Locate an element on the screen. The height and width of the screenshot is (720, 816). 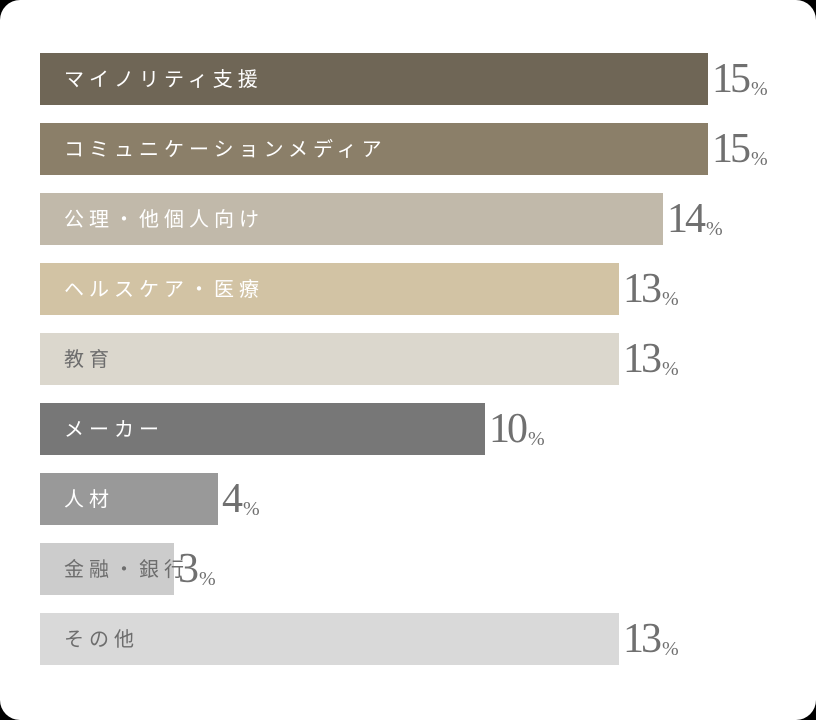
bar-row: マイノリティ支援 15% is located at coordinates (410, 79).